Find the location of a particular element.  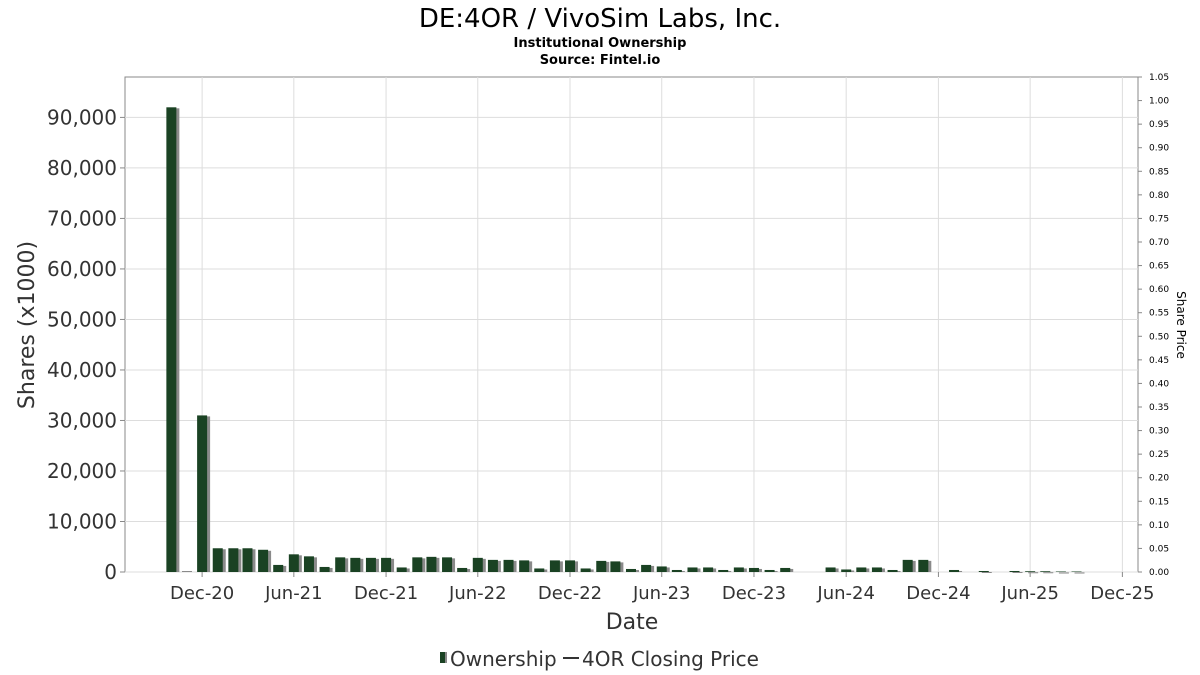

y-tick-label: 60,000 is located at coordinates (82, 269).